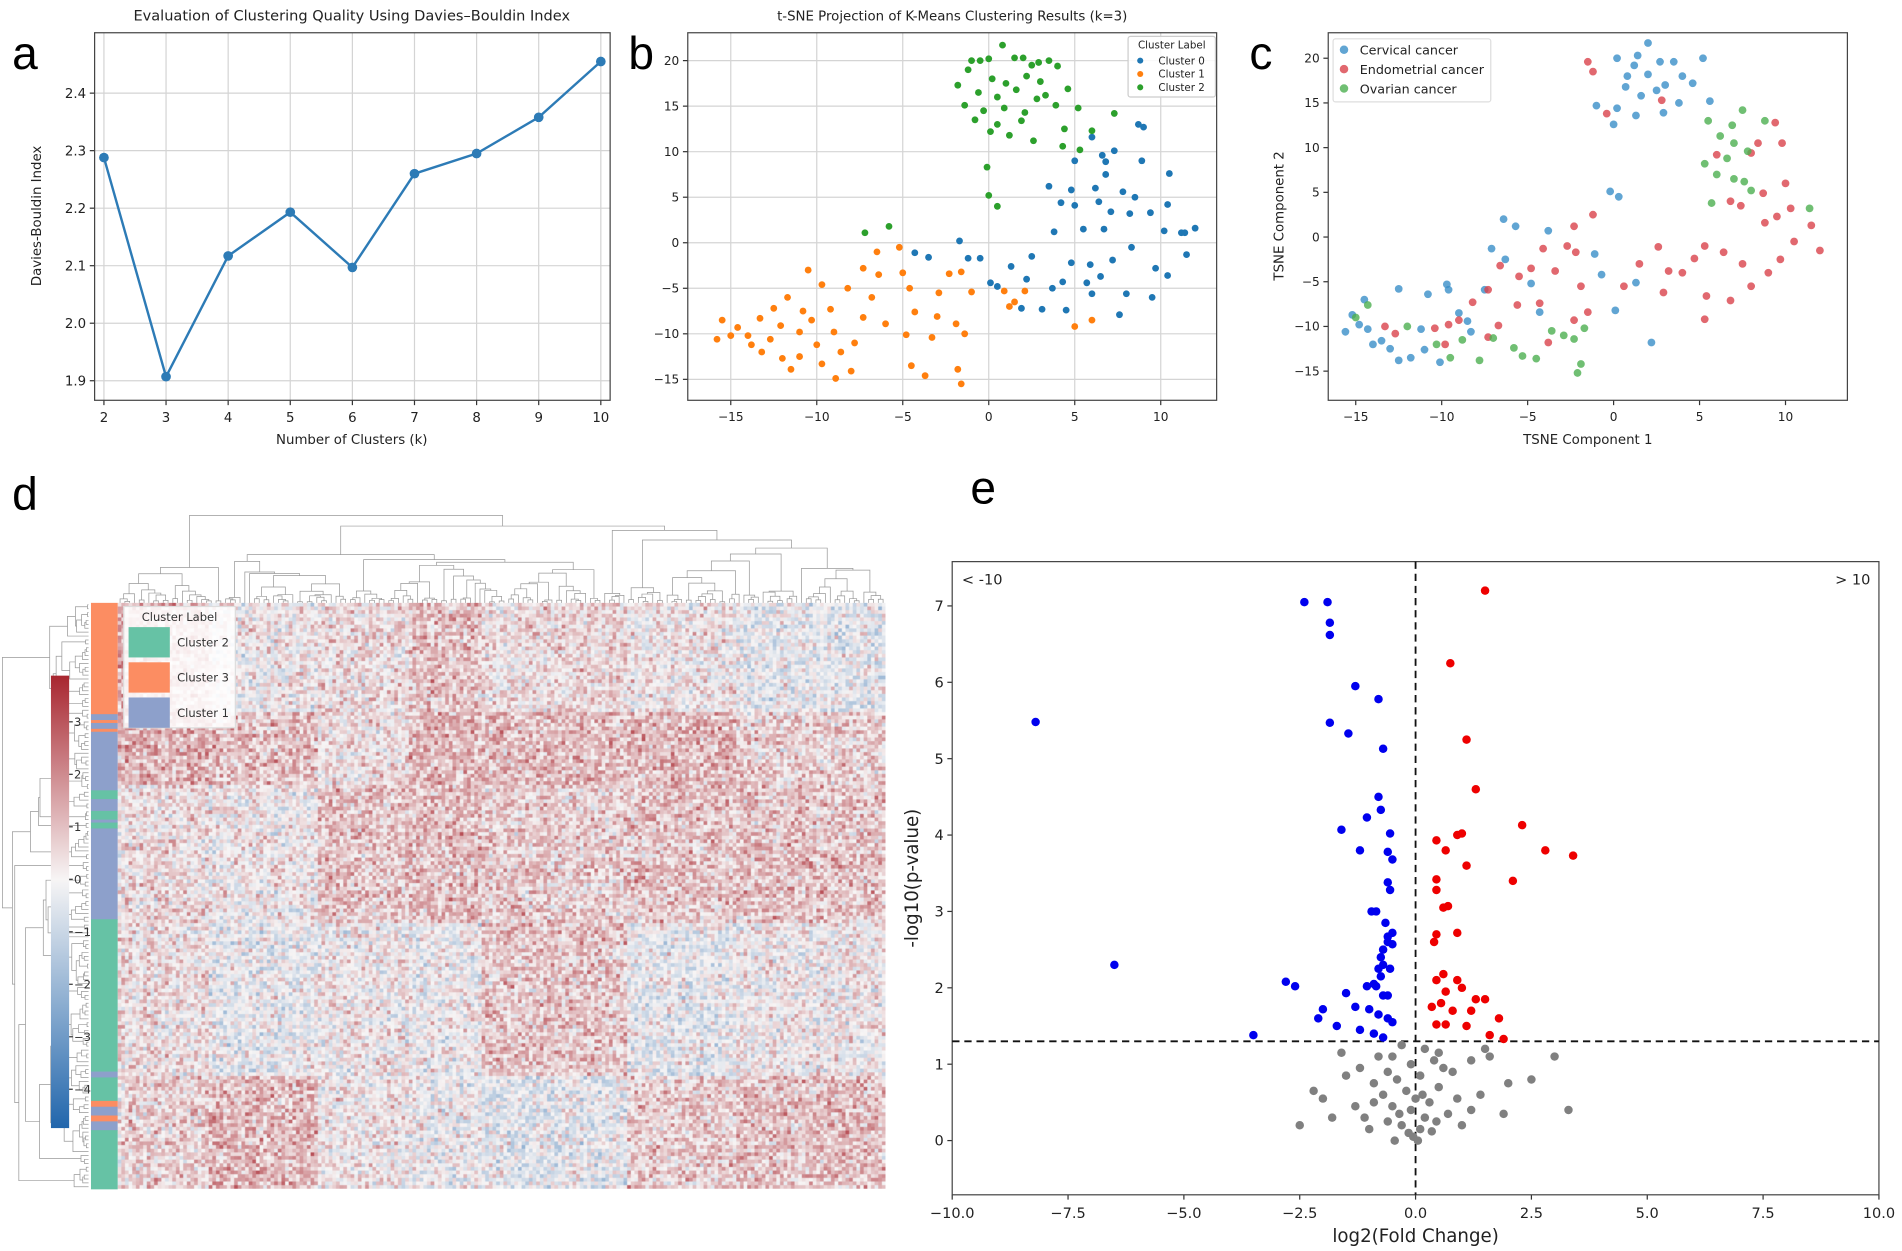 The width and height of the screenshot is (1902, 1251). I want to click on y-tick-label: 2, so click(938, 988).